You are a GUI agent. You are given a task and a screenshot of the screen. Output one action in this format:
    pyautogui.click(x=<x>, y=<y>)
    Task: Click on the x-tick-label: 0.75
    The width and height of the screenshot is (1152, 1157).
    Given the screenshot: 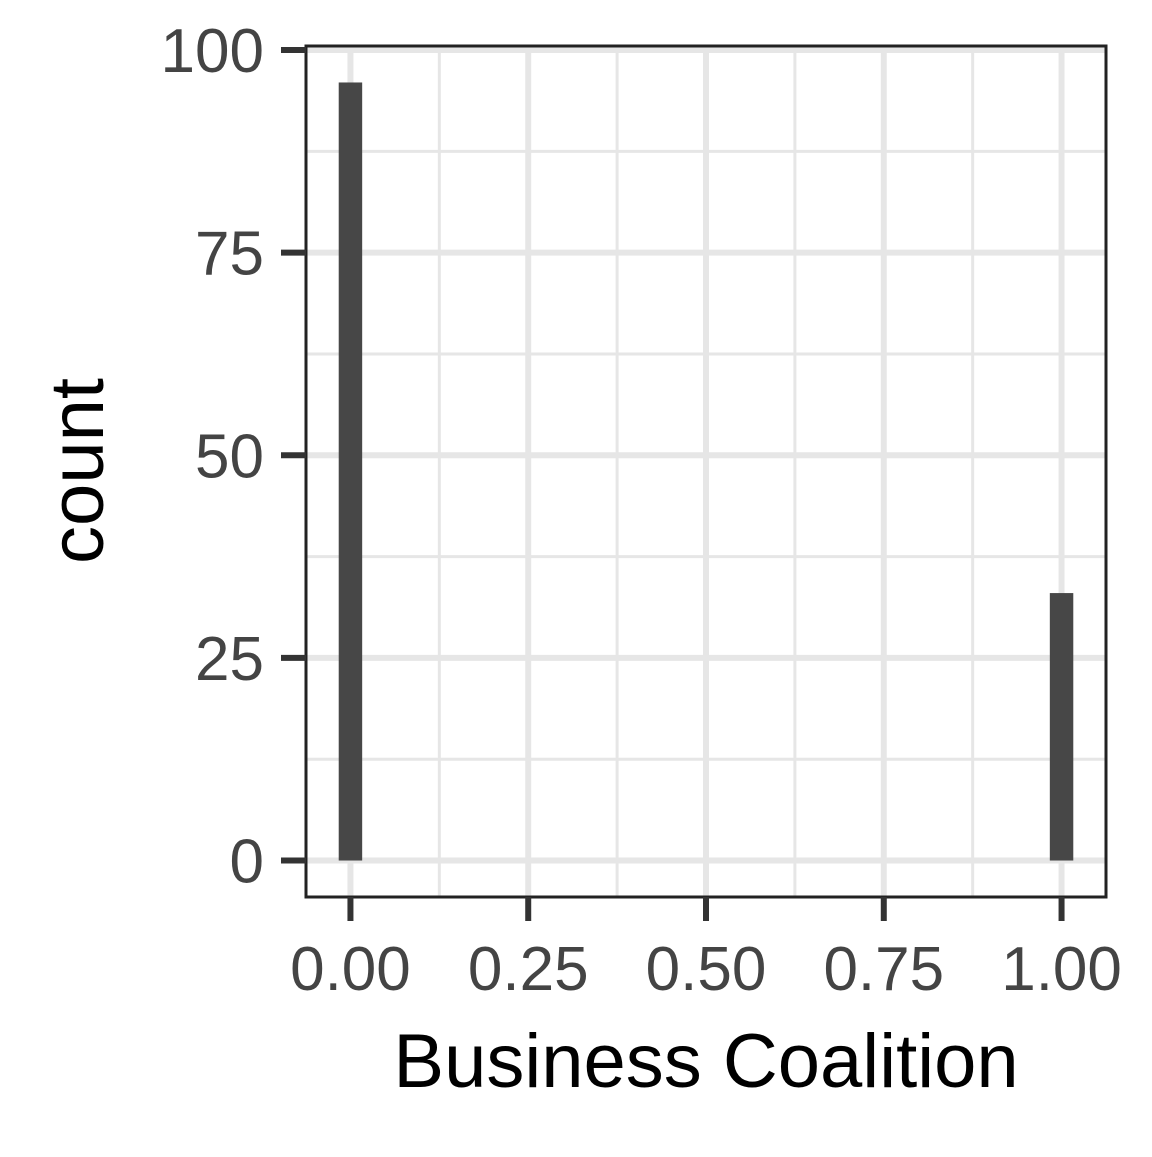 What is the action you would take?
    pyautogui.click(x=883, y=969)
    